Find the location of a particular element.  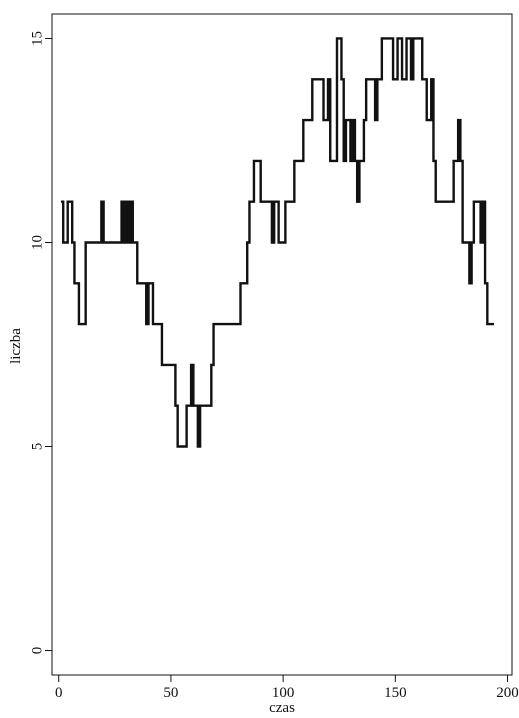

x-tick-label: 50 is located at coordinates (170, 693).